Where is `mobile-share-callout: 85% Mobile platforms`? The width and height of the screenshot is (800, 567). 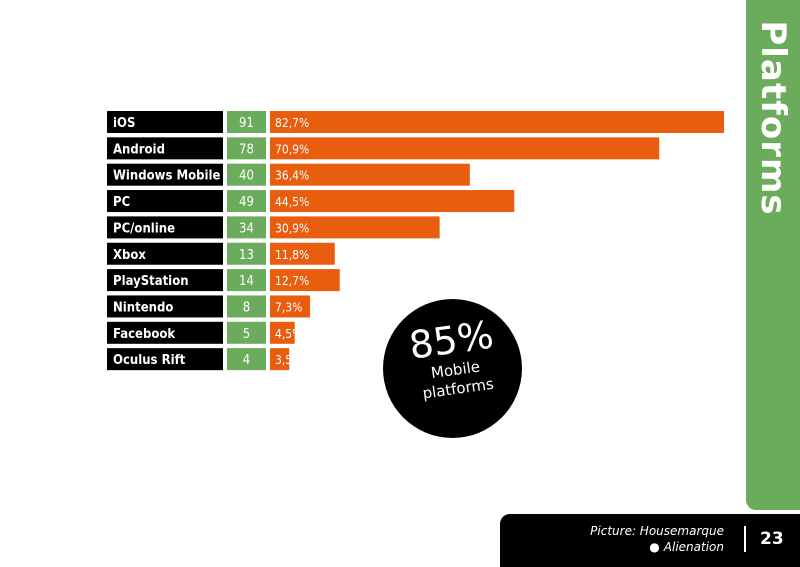
mobile-share-callout: 85% Mobile platforms is located at coordinates (452, 368).